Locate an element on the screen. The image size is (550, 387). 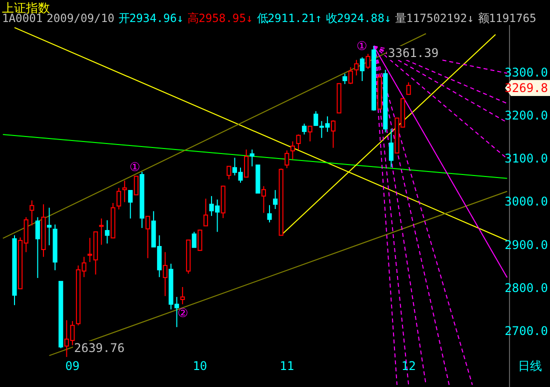
y-tick-label: 3300.0 is located at coordinates (526, 72).